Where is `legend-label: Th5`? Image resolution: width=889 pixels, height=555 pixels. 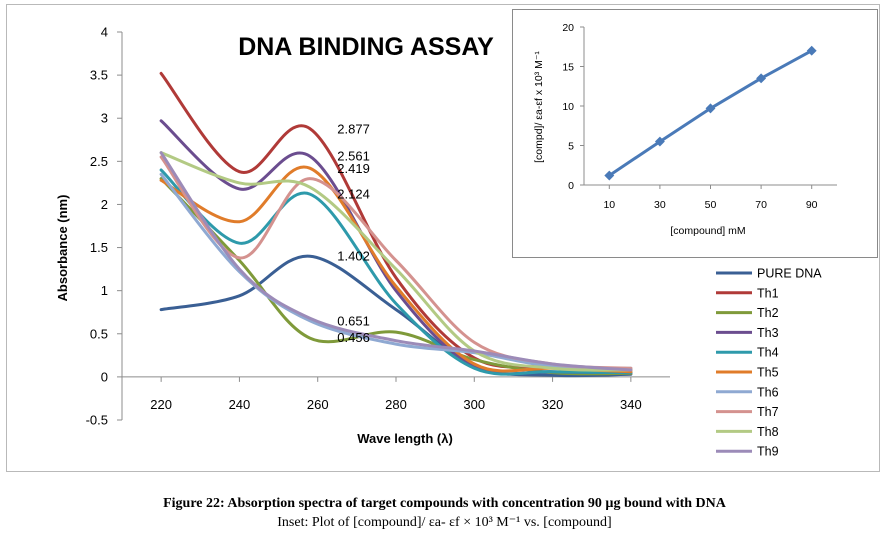 legend-label: Th5 is located at coordinates (768, 373).